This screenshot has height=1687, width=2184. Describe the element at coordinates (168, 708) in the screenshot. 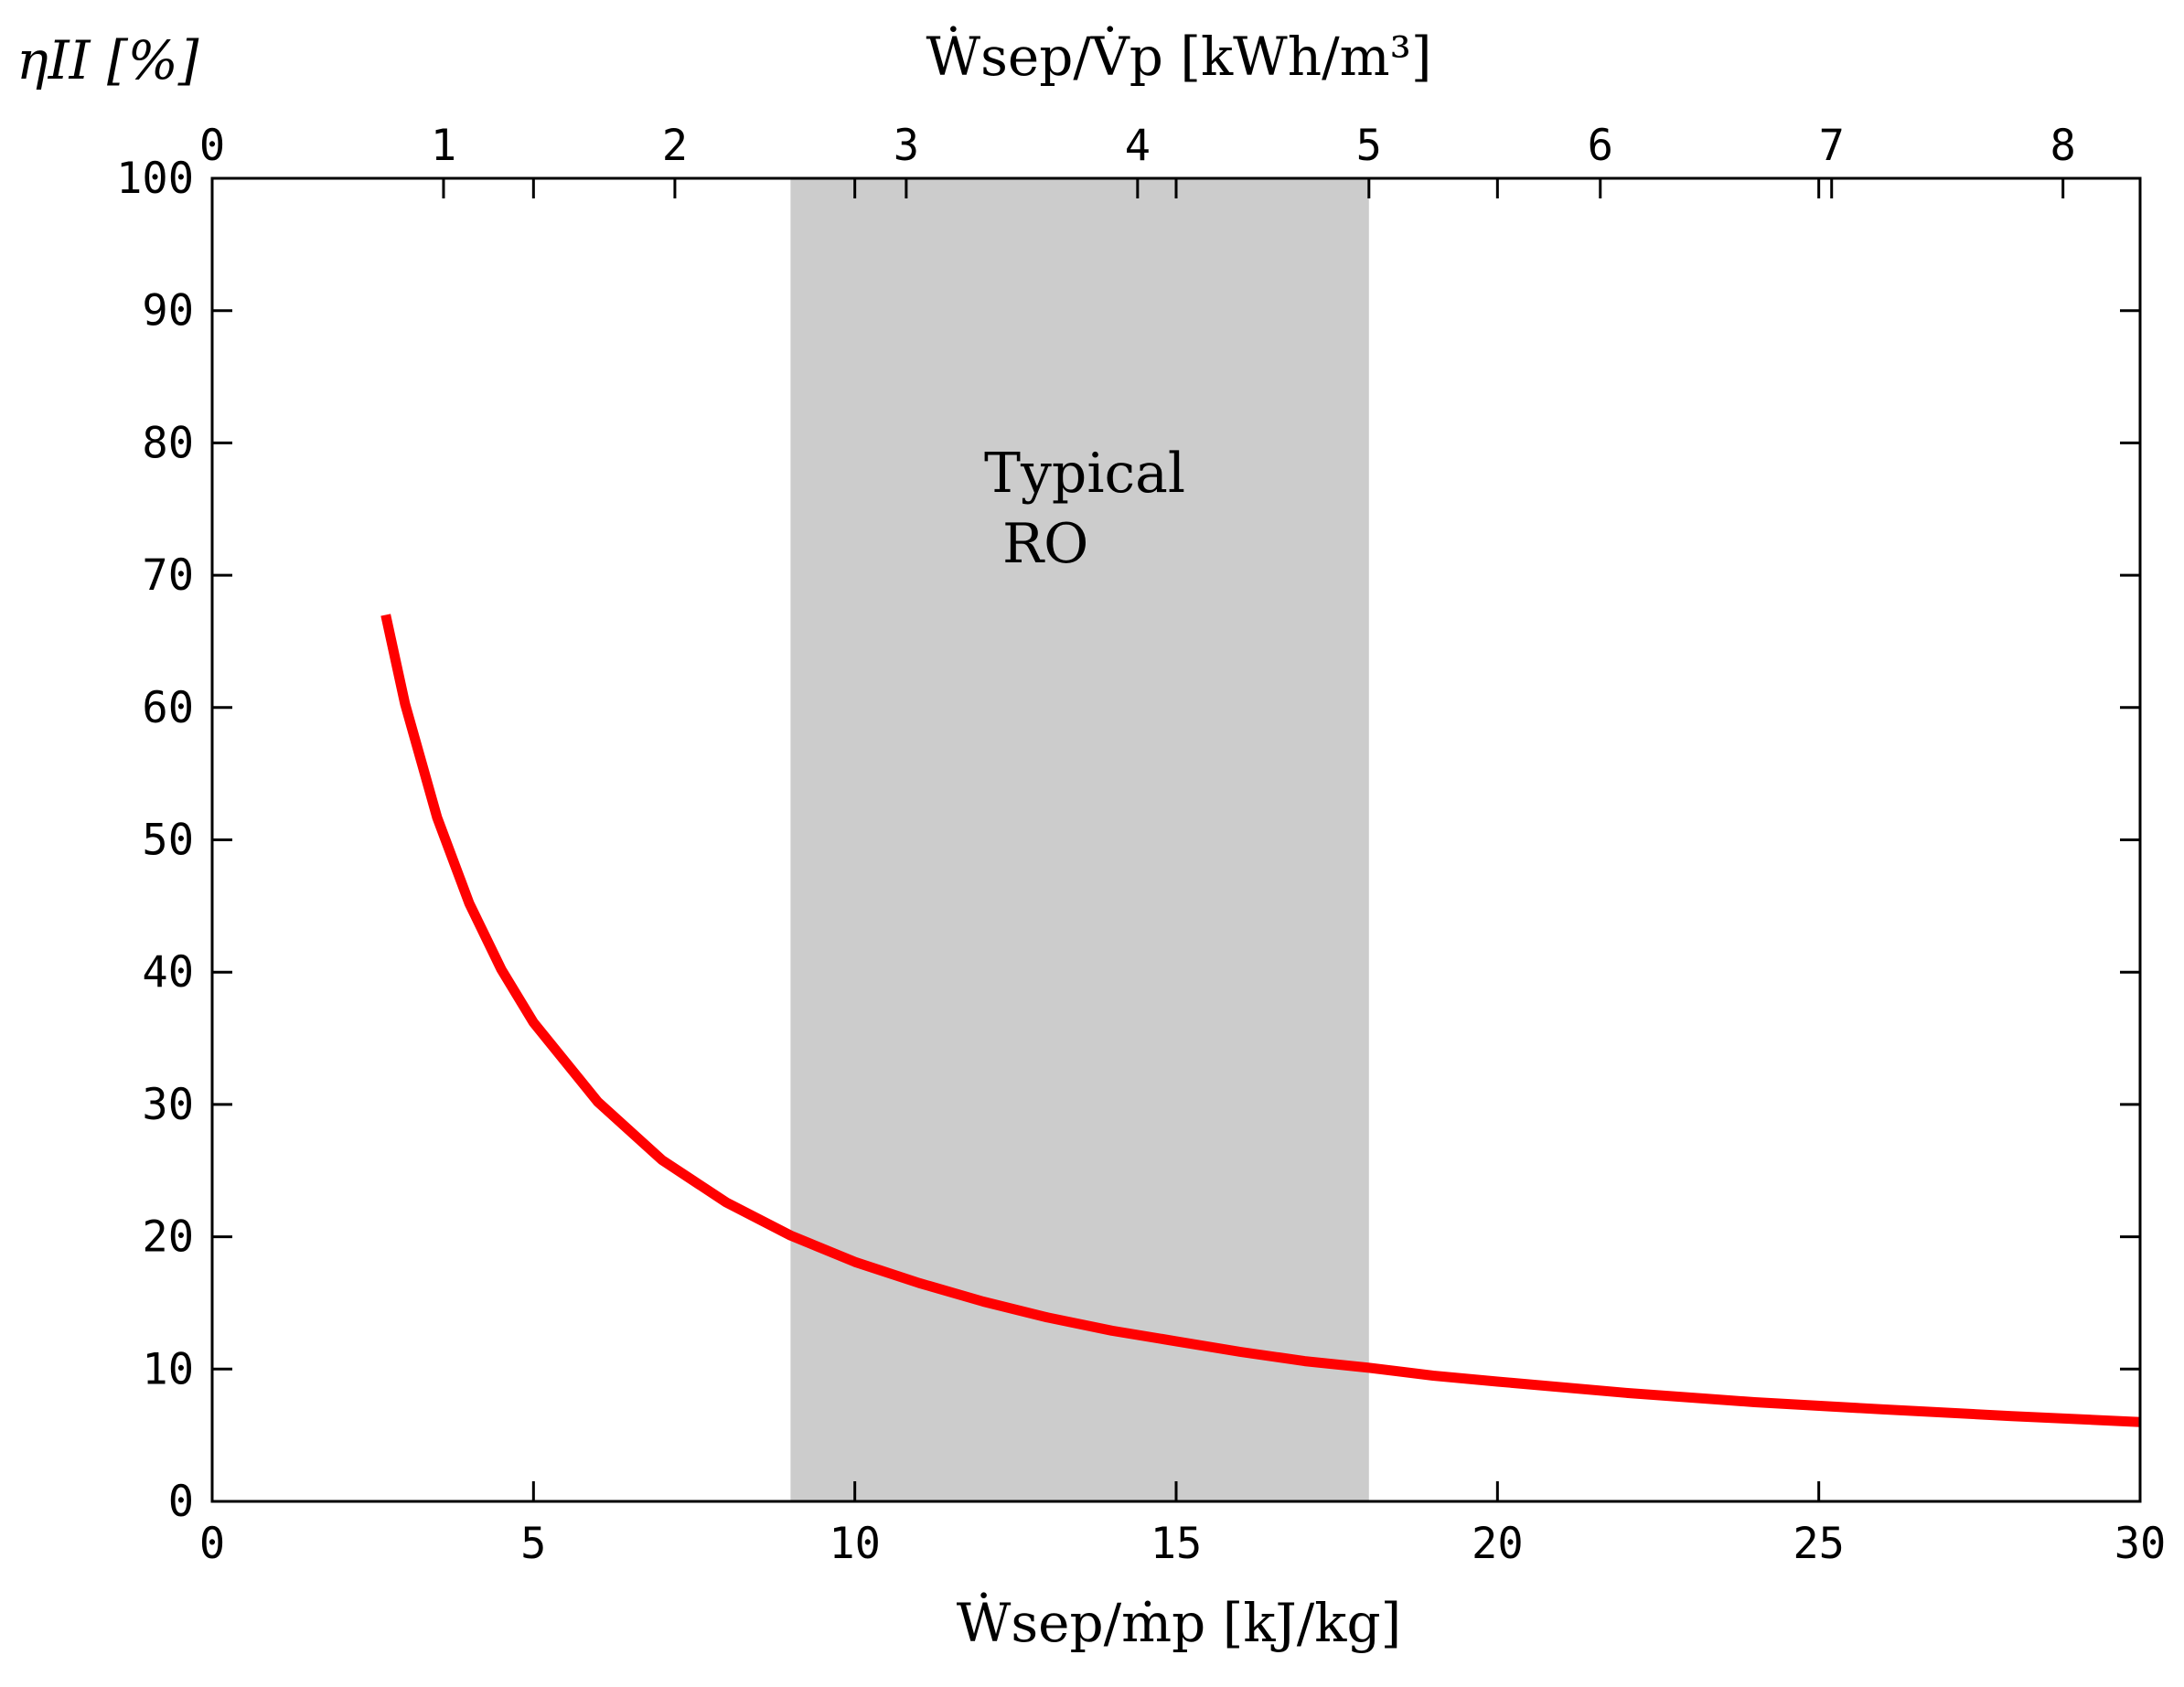

I see `y-tick-label: 60` at that location.